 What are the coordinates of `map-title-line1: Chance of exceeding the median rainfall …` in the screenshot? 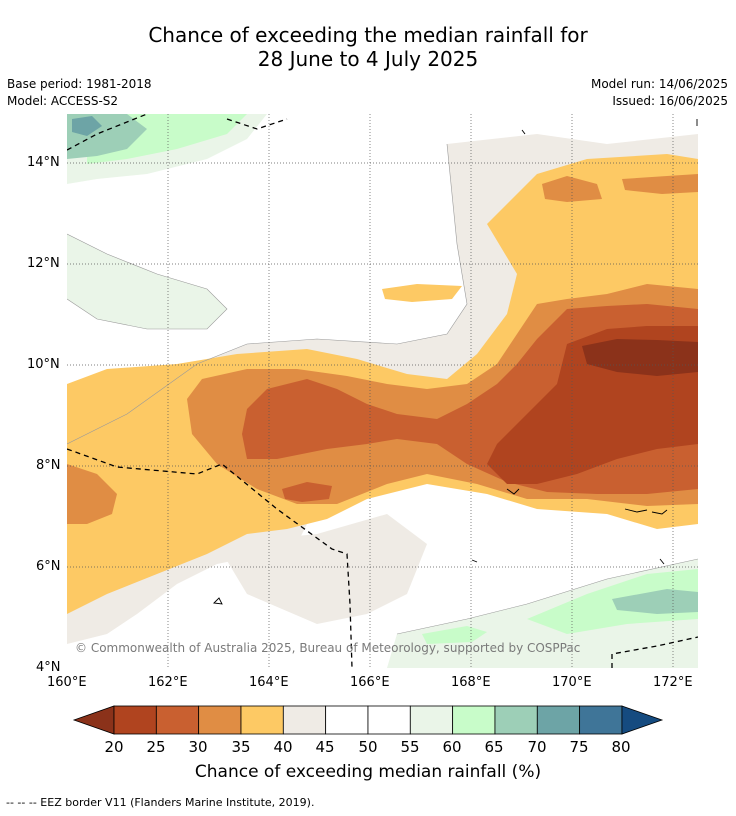 It's located at (368, 35).